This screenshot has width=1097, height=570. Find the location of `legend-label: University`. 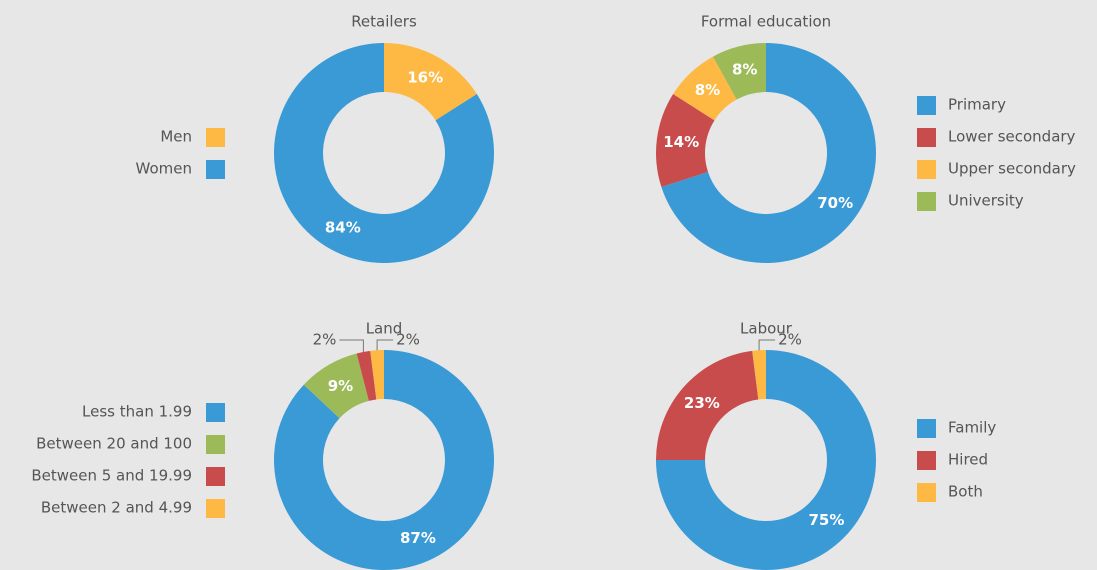

legend-label: University is located at coordinates (986, 201).